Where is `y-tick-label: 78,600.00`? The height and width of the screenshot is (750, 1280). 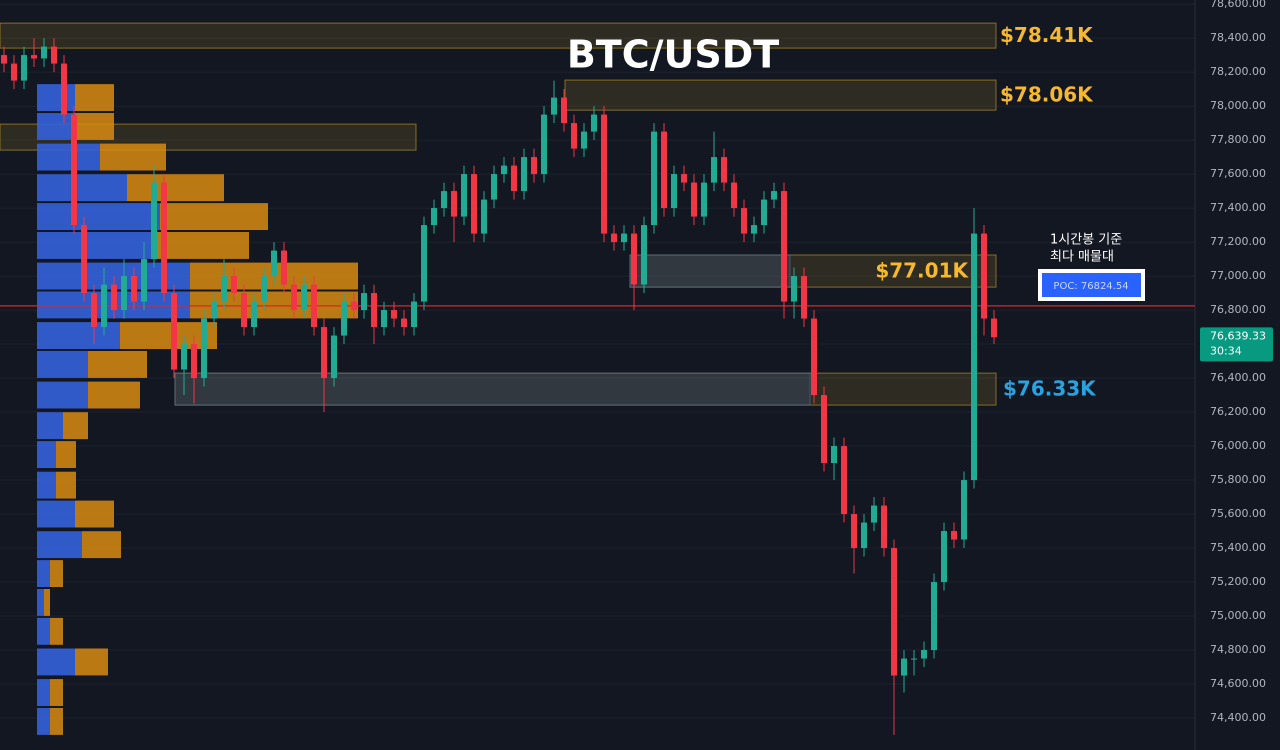 y-tick-label: 78,600.00 is located at coordinates (1238, 5).